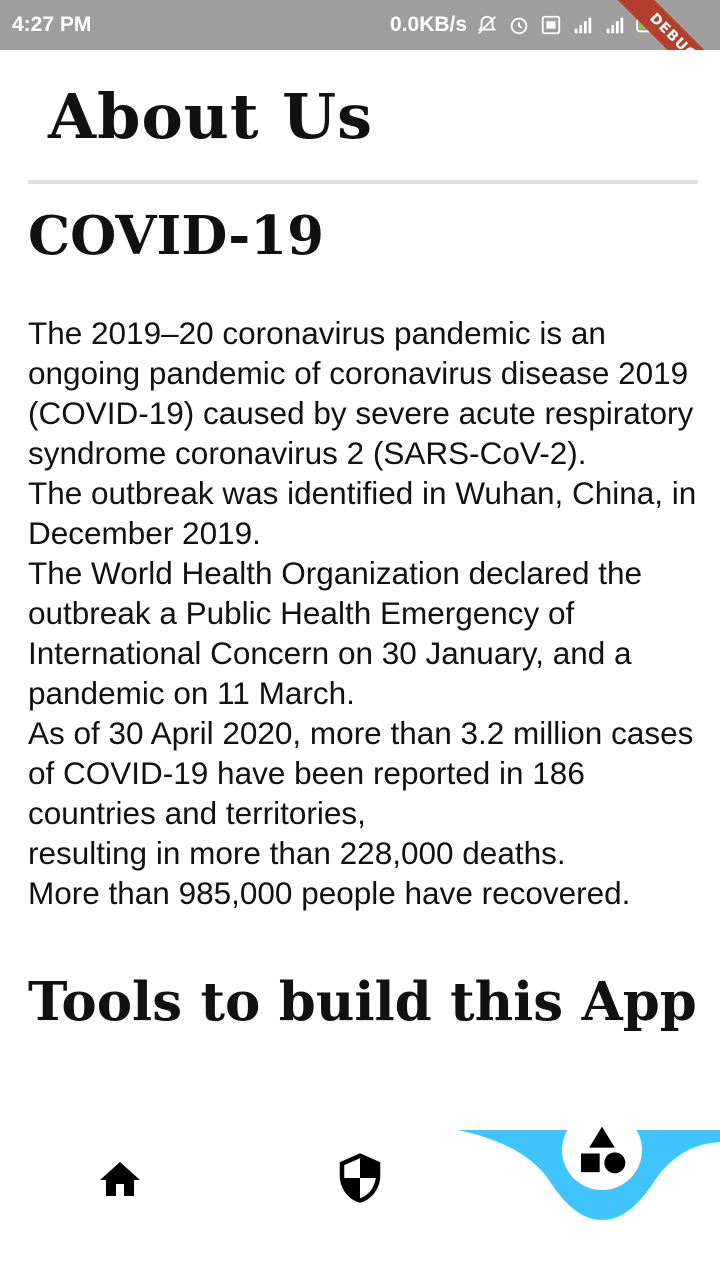 The image size is (720, 1280). What do you see at coordinates (176, 236) in the screenshot?
I see `covid-heading: COVID-19` at bounding box center [176, 236].